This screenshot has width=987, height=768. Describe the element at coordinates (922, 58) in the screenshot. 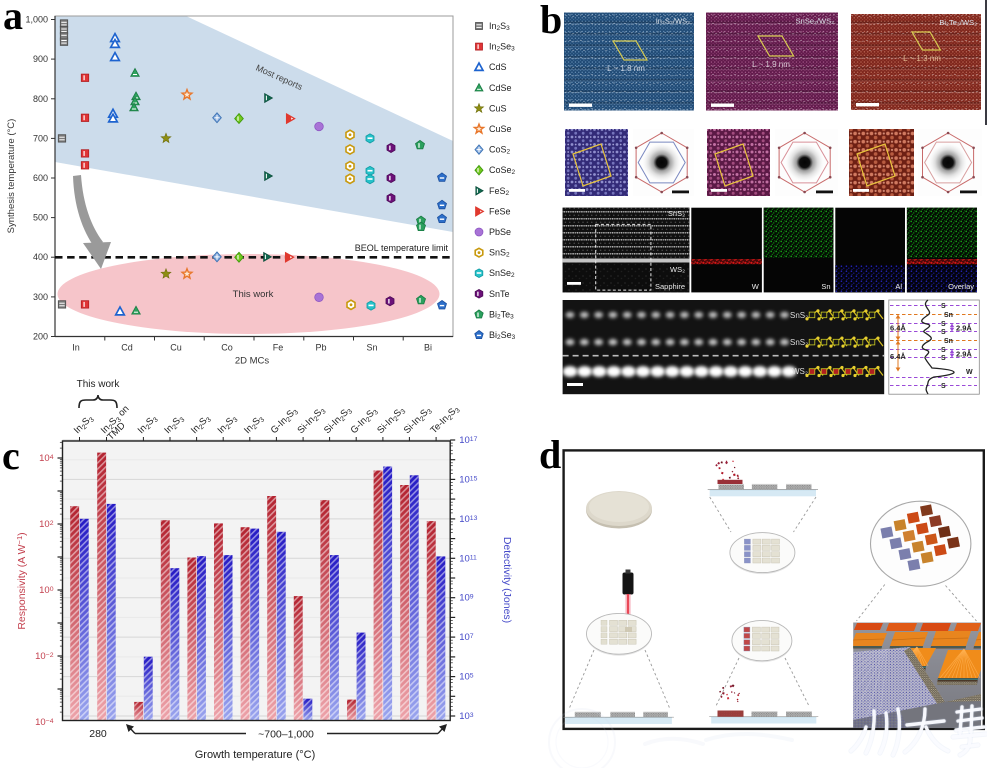

I see `svg-text: L ~ 1.3 nm` at that location.